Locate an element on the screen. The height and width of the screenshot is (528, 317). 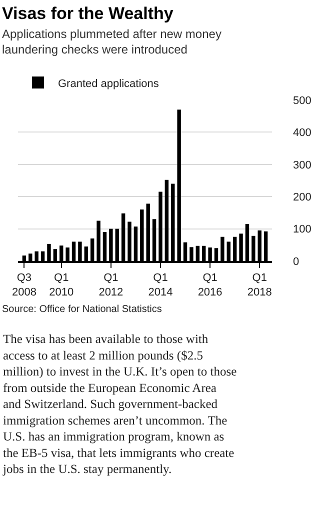
chart-title: Visas for the Wealthy is located at coordinates (88, 13).